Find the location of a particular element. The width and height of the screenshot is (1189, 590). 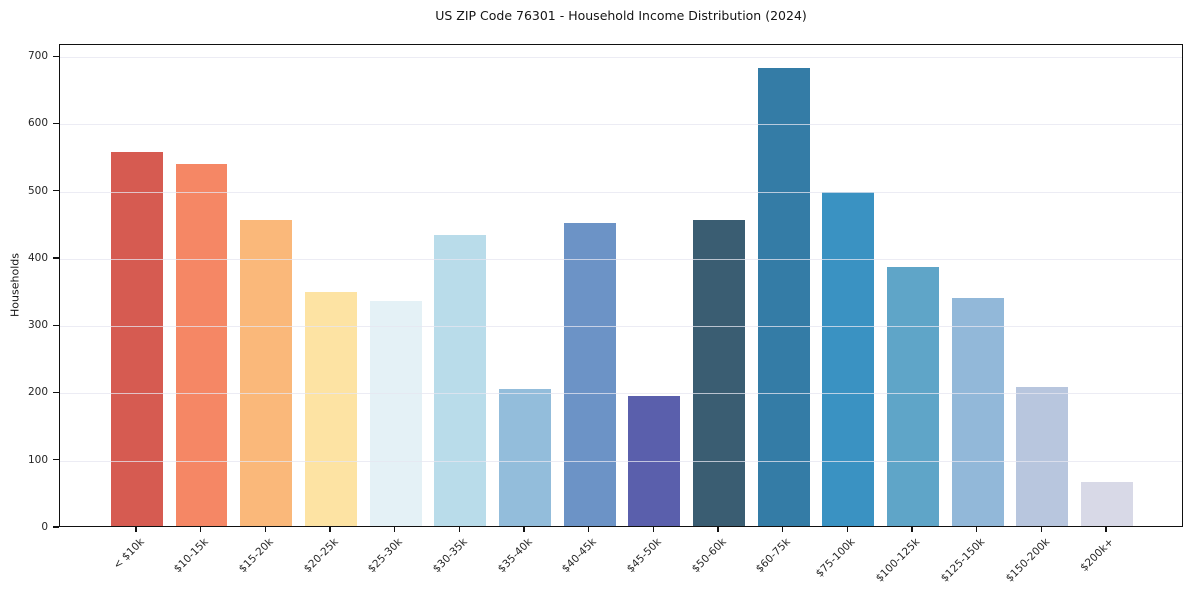

x-tick-label-30-35k: $30-35k is located at coordinates (450, 556).